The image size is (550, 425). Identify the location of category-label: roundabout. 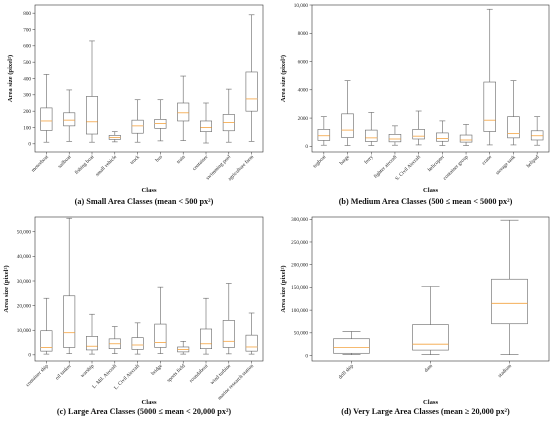
(198, 373).